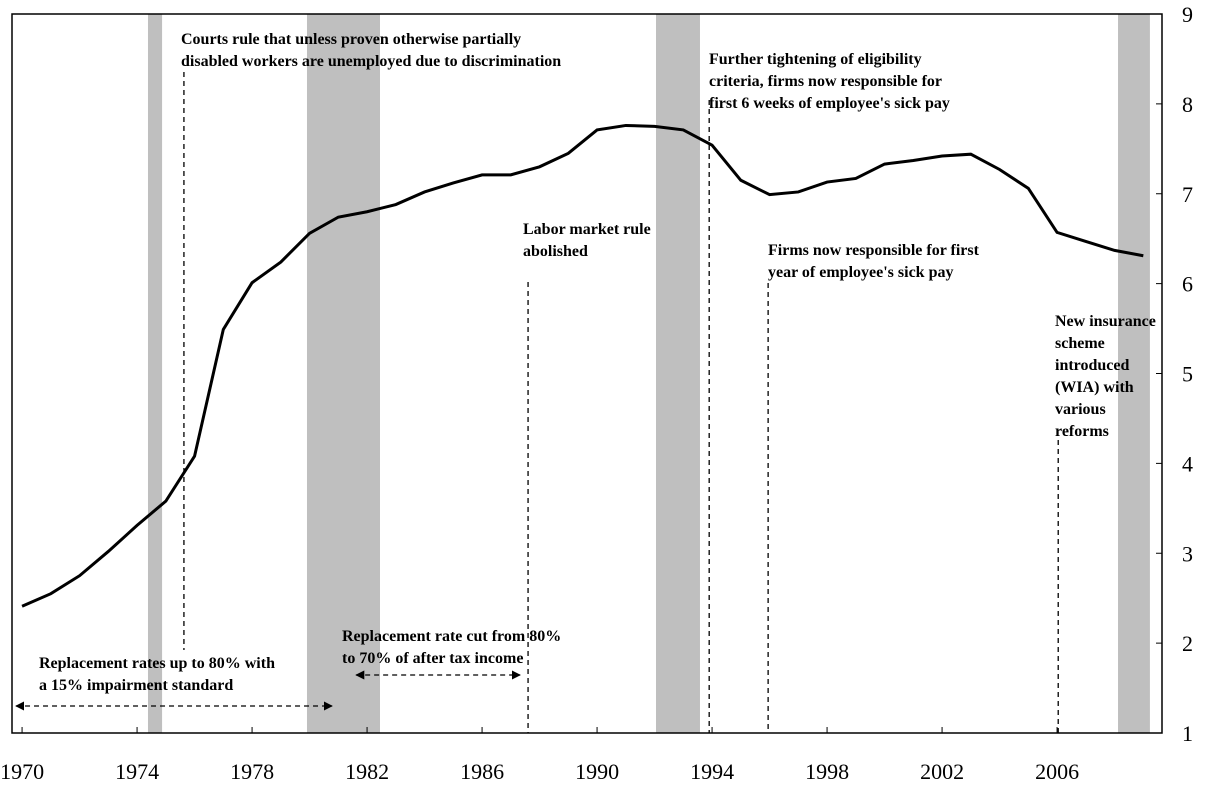 This screenshot has width=1225, height=786. Describe the element at coordinates (1057, 771) in the screenshot. I see `x-tick-label: 2006` at that location.